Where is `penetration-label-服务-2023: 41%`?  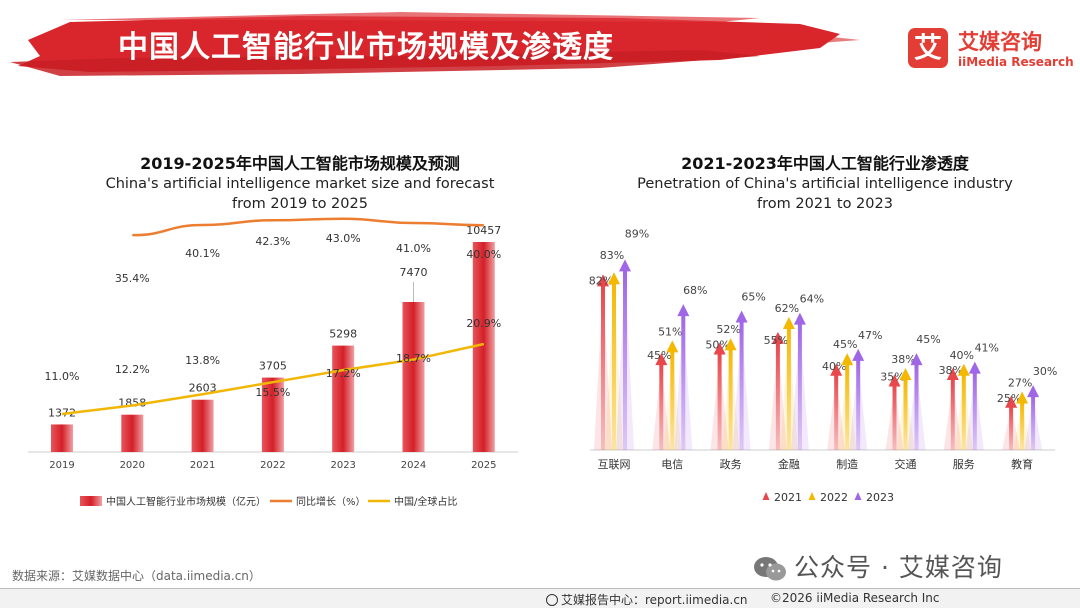
penetration-label-服务-2023: 41% is located at coordinates (987, 348).